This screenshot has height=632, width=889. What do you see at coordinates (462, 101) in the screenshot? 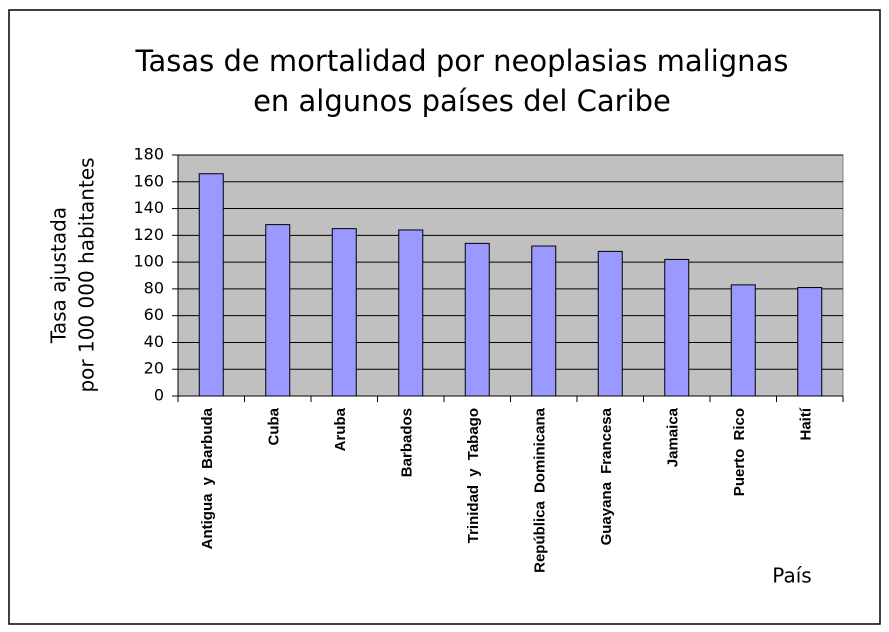
I see `chart-title: en algunos países del Caribe` at bounding box center [462, 101].